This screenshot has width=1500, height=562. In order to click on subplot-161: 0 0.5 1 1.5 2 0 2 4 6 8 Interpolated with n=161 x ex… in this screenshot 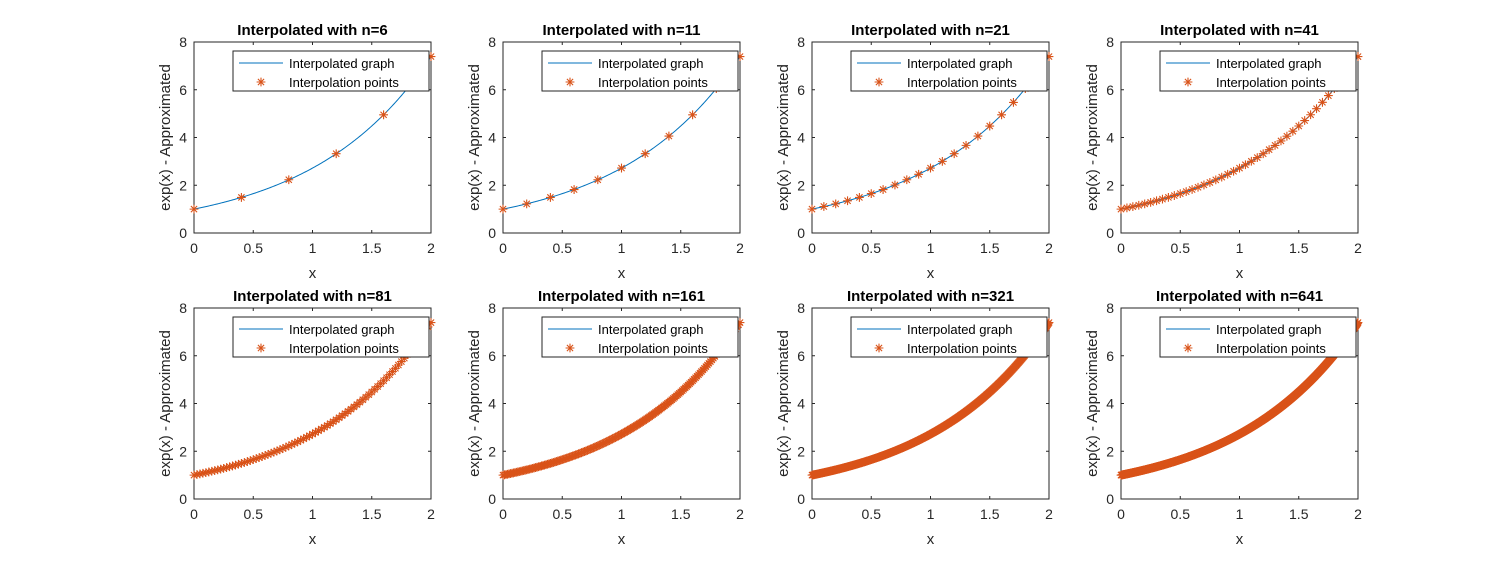, I will do `click(605, 418)`.